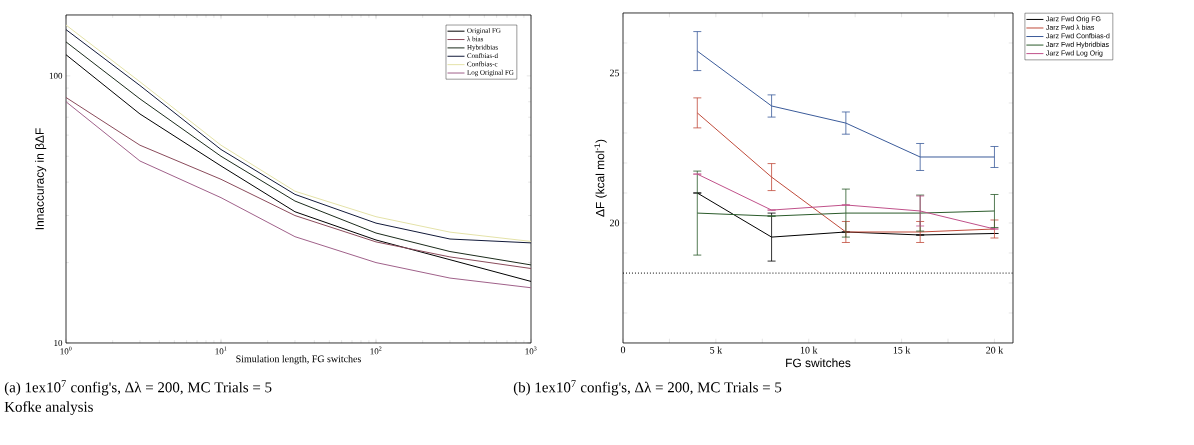  What do you see at coordinates (138, 388) in the screenshot?
I see `text: (a) 1ex10$^{7}$ config's, Δλ = 200, MC Trials = 5` at bounding box center [138, 388].